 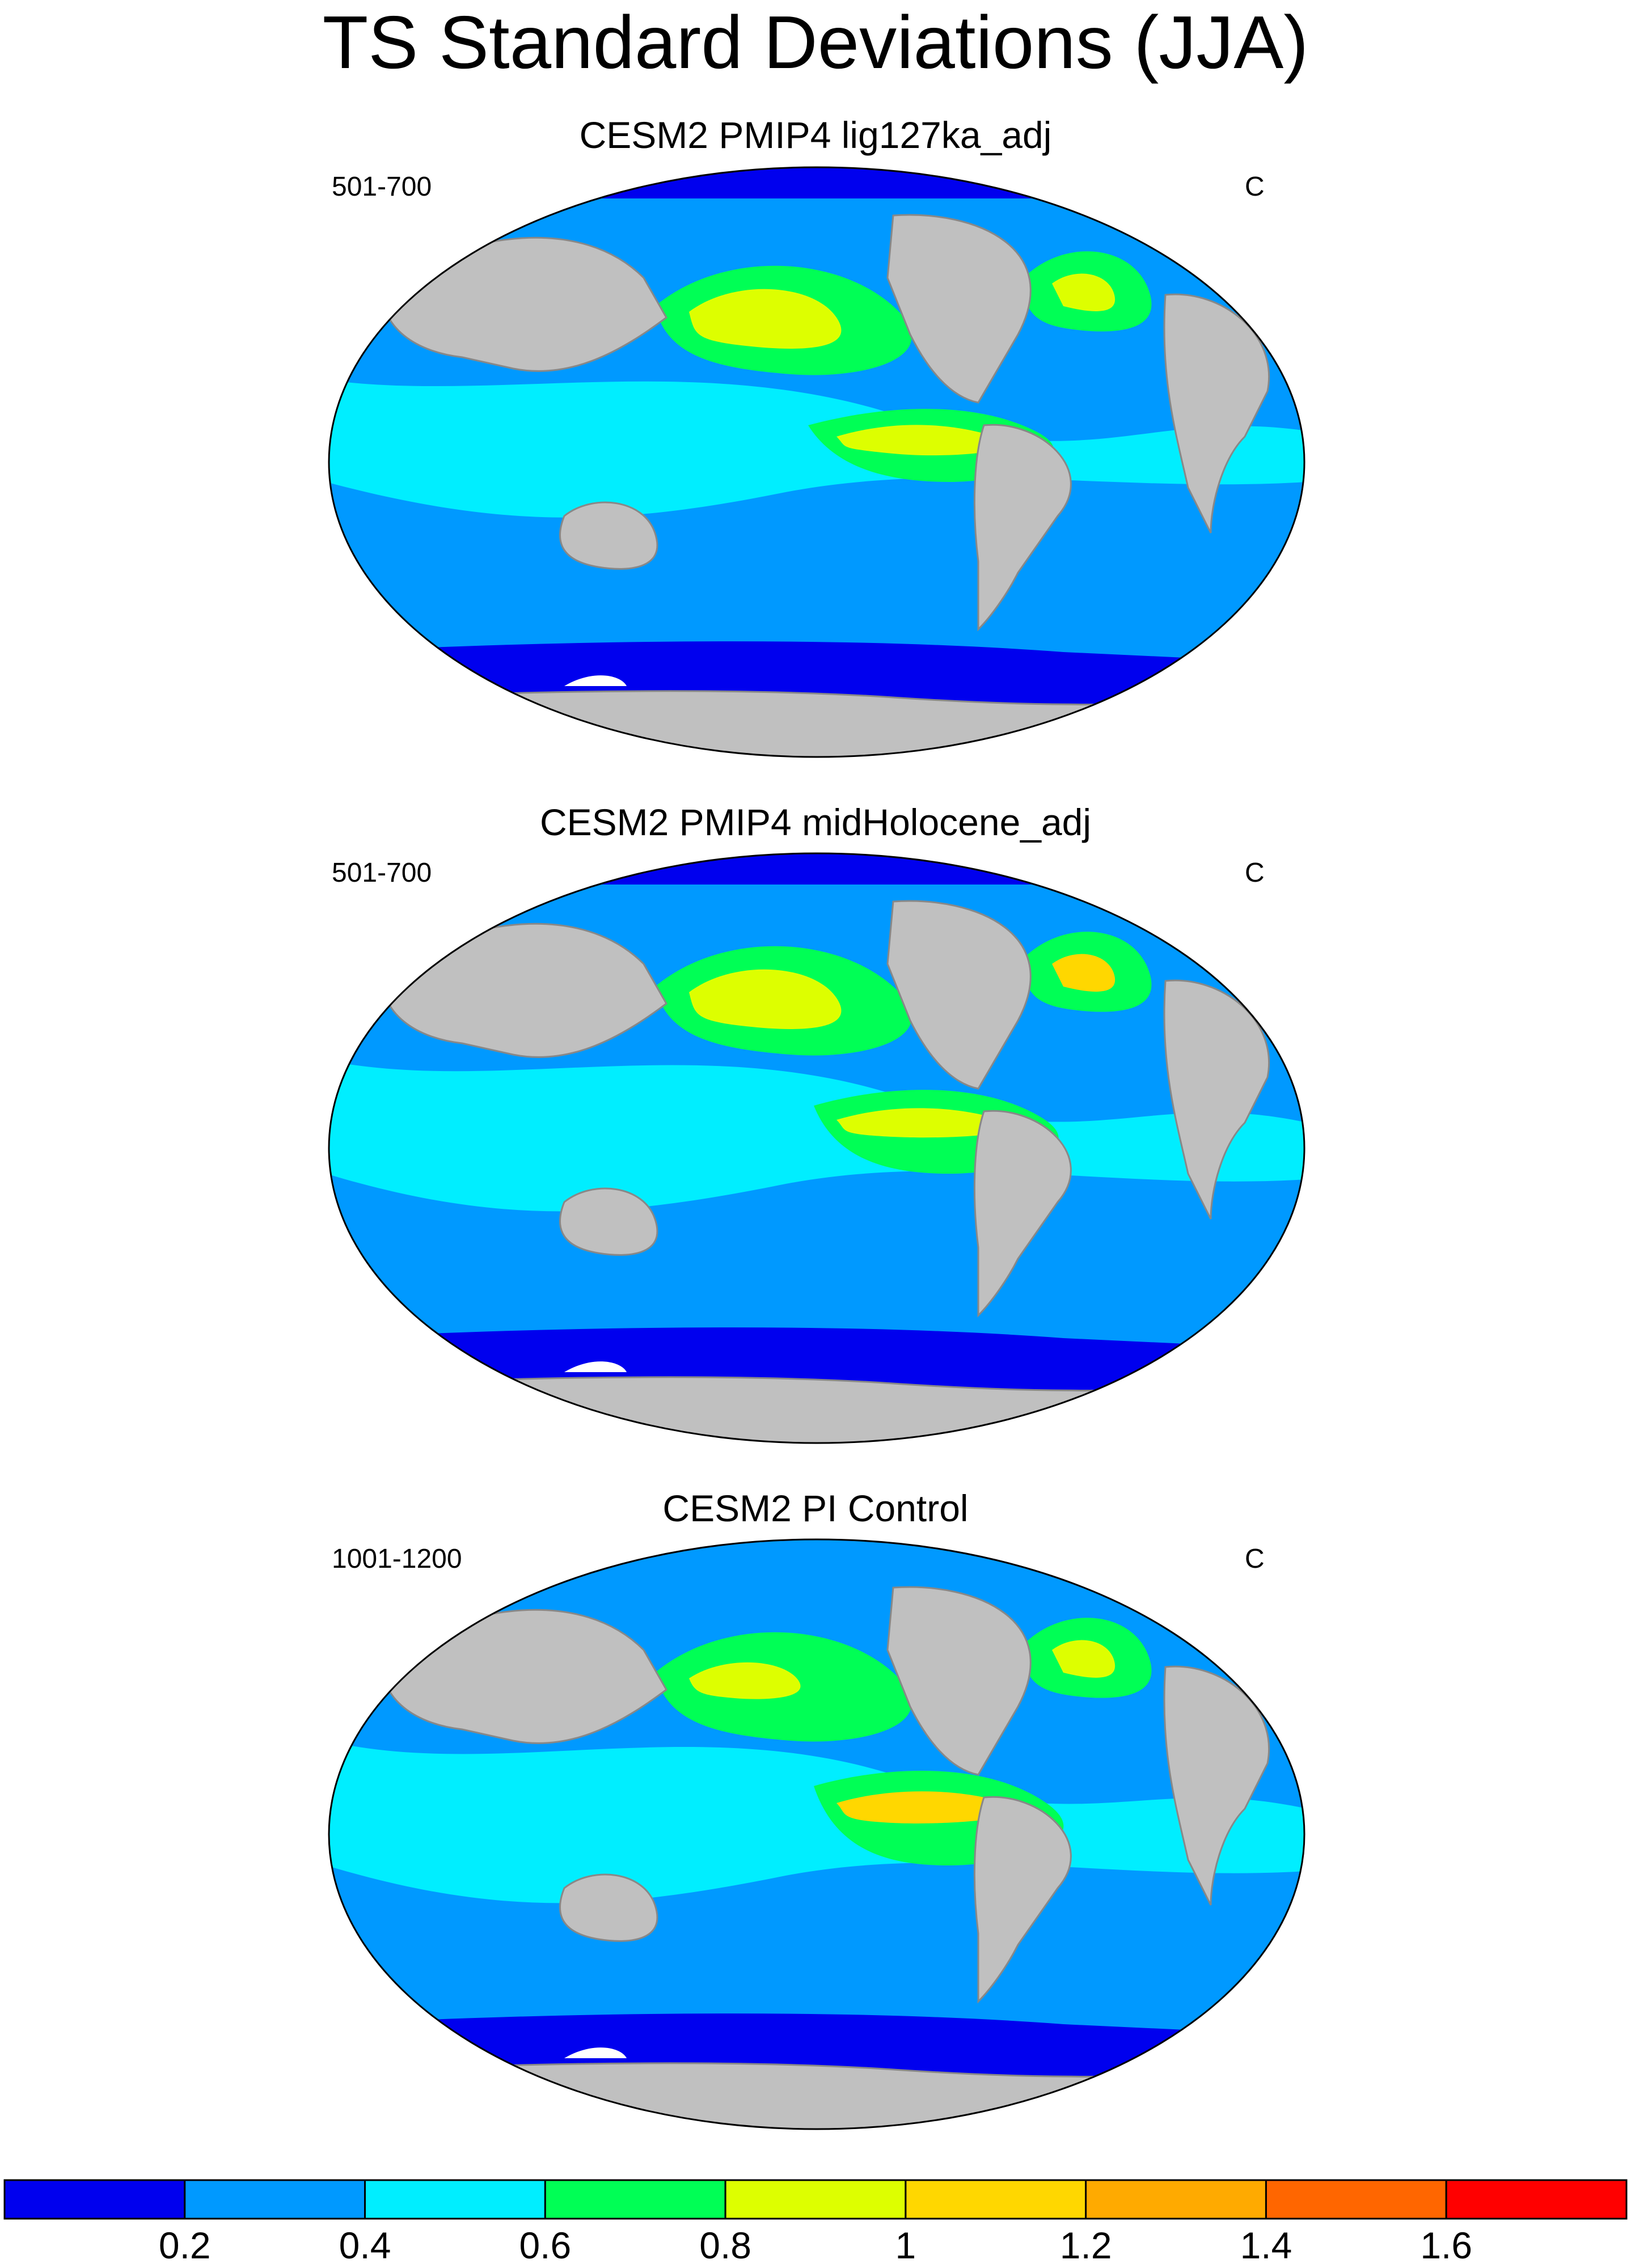 I want to click on panel-2-equatorial-pacific-core, so click(x=924, y=1123).